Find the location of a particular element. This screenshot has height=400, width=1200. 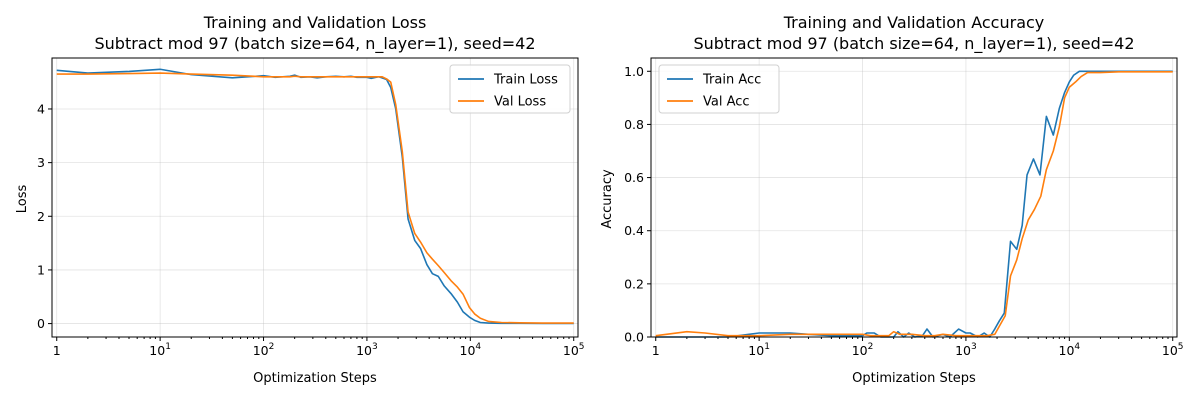

loss-chart-xtick-label-0: 1 is located at coordinates (57, 350).